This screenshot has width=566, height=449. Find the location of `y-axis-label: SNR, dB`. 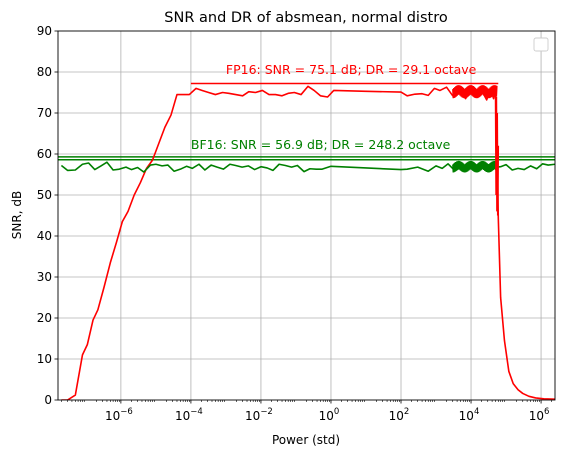

y-axis-label: SNR, dB is located at coordinates (17, 215).